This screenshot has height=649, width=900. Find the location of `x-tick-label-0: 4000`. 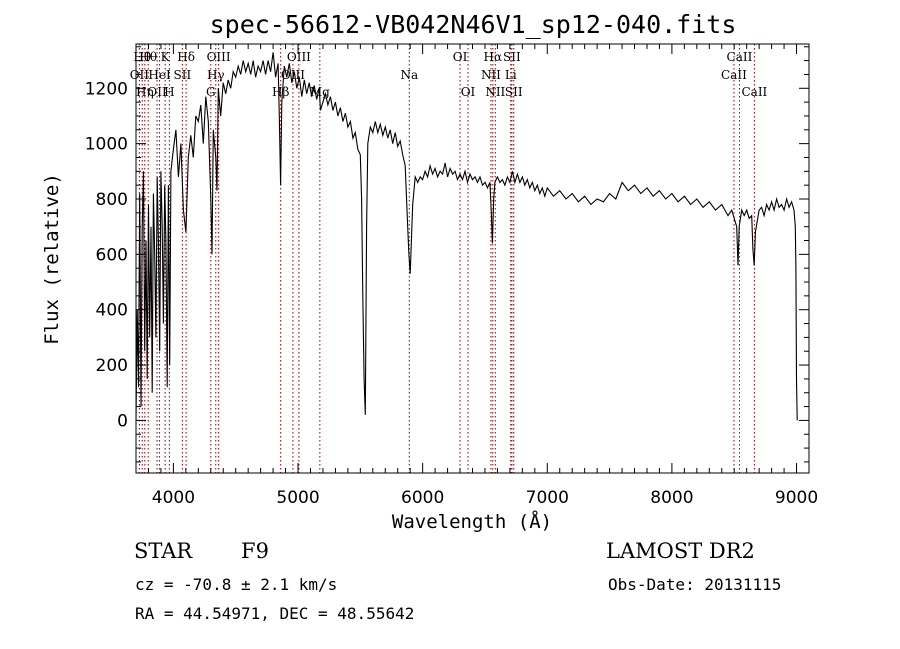

x-tick-label-0: 4000 is located at coordinates (173, 498).